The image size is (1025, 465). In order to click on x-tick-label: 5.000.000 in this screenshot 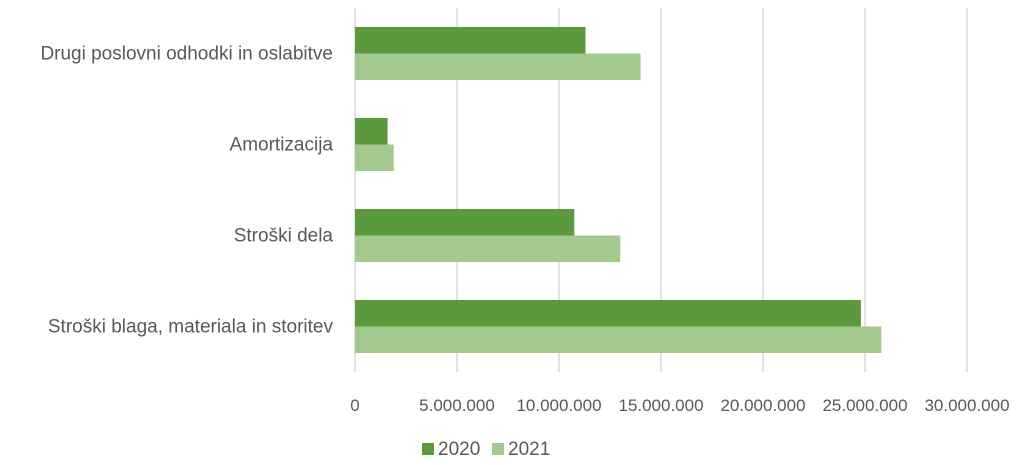, I will do `click(457, 405)`.